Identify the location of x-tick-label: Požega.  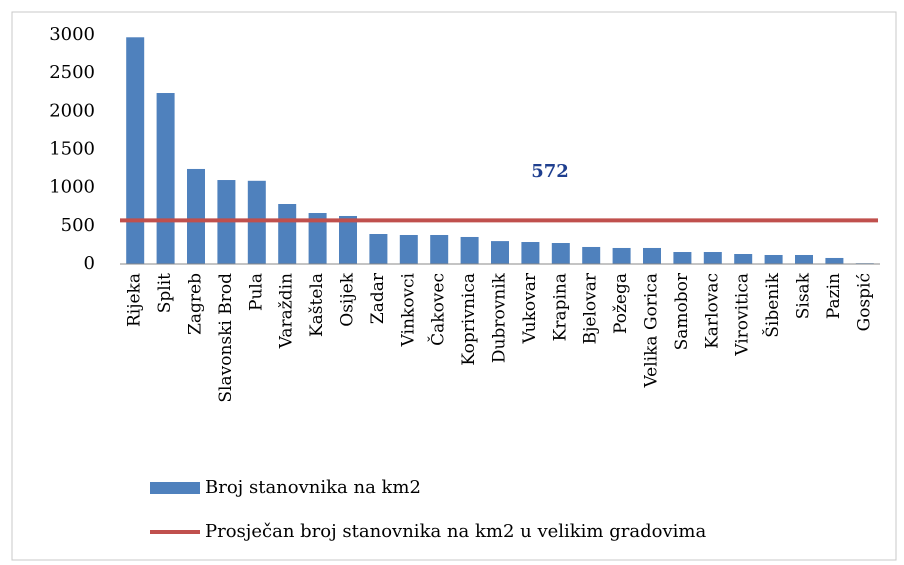
(621, 303).